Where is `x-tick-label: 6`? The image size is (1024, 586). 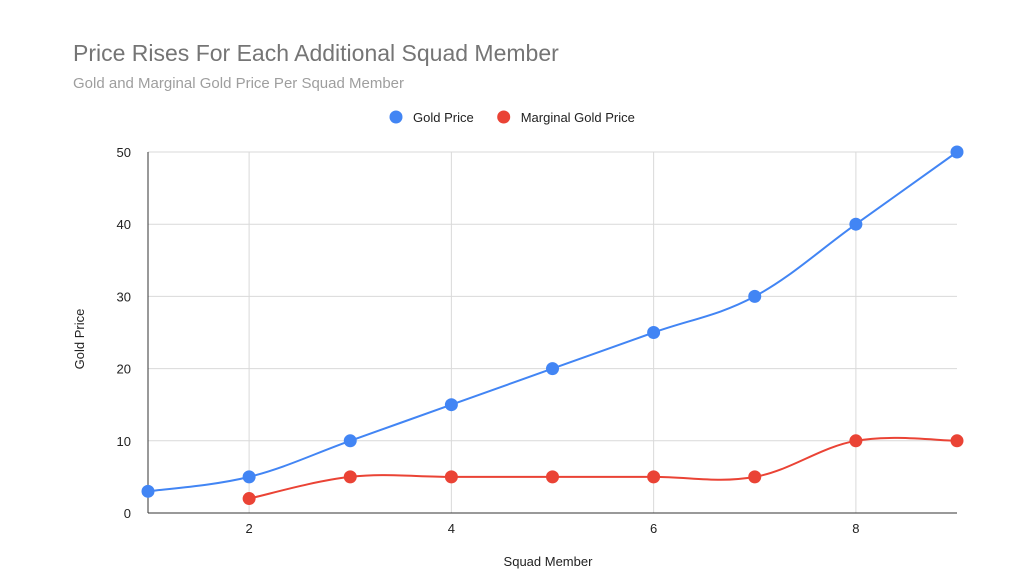 x-tick-label: 6 is located at coordinates (653, 528).